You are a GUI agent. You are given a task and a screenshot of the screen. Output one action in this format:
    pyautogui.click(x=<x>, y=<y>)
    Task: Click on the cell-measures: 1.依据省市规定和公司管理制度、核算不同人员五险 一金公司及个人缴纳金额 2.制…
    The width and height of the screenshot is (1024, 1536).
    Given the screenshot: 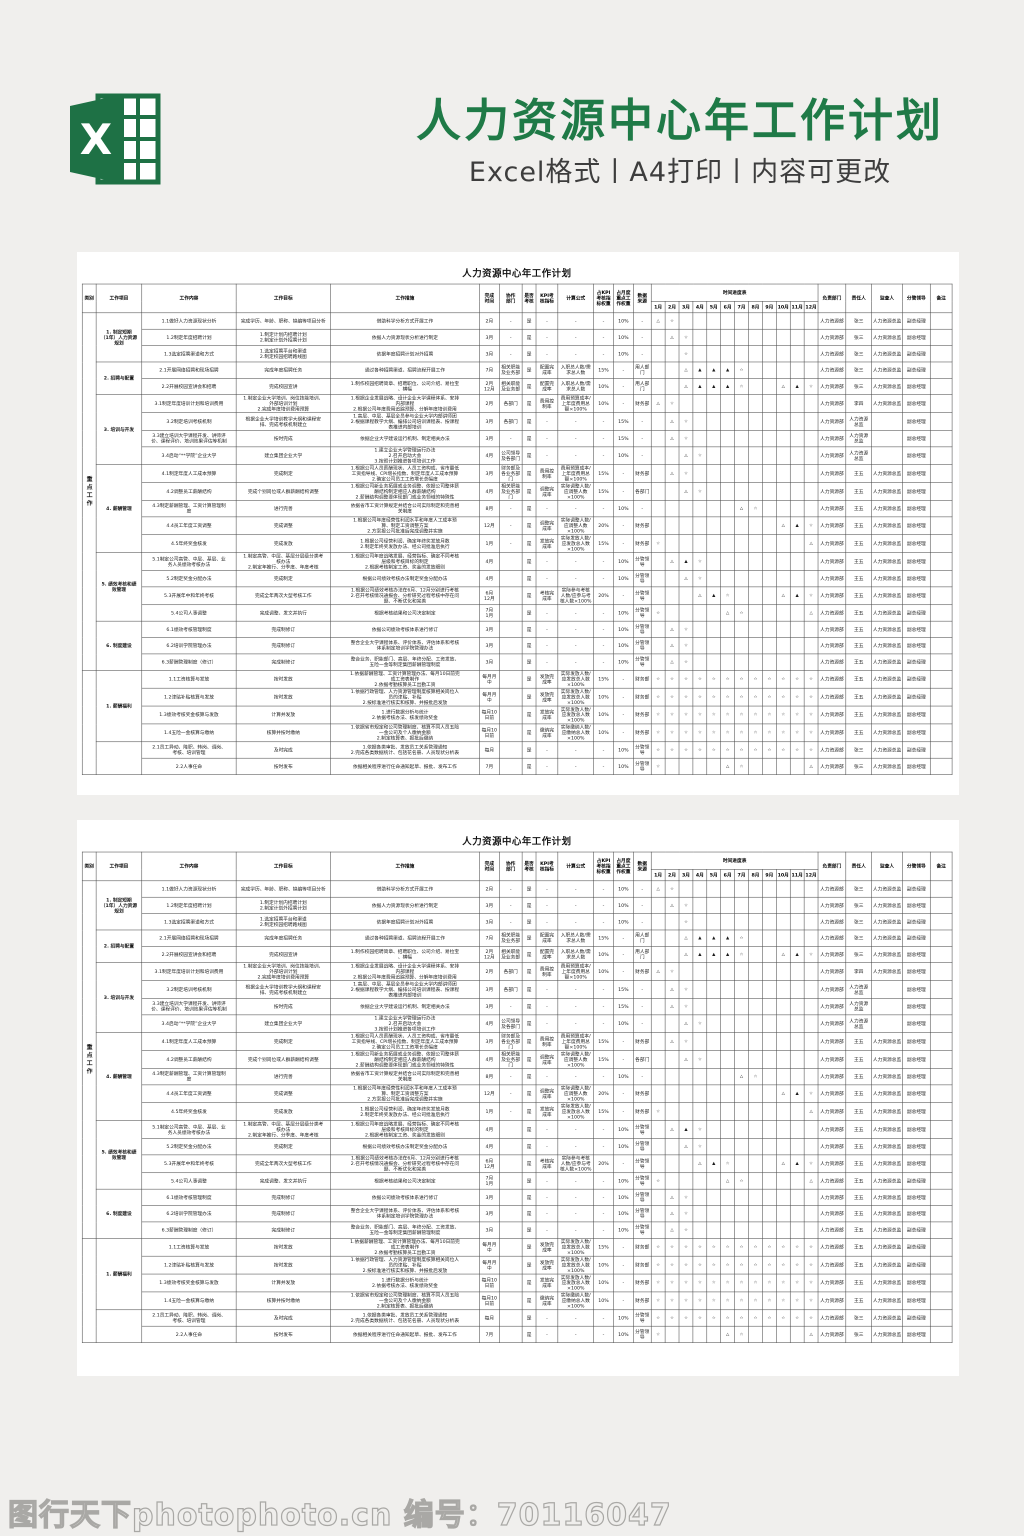 What is the action you would take?
    pyautogui.click(x=405, y=733)
    